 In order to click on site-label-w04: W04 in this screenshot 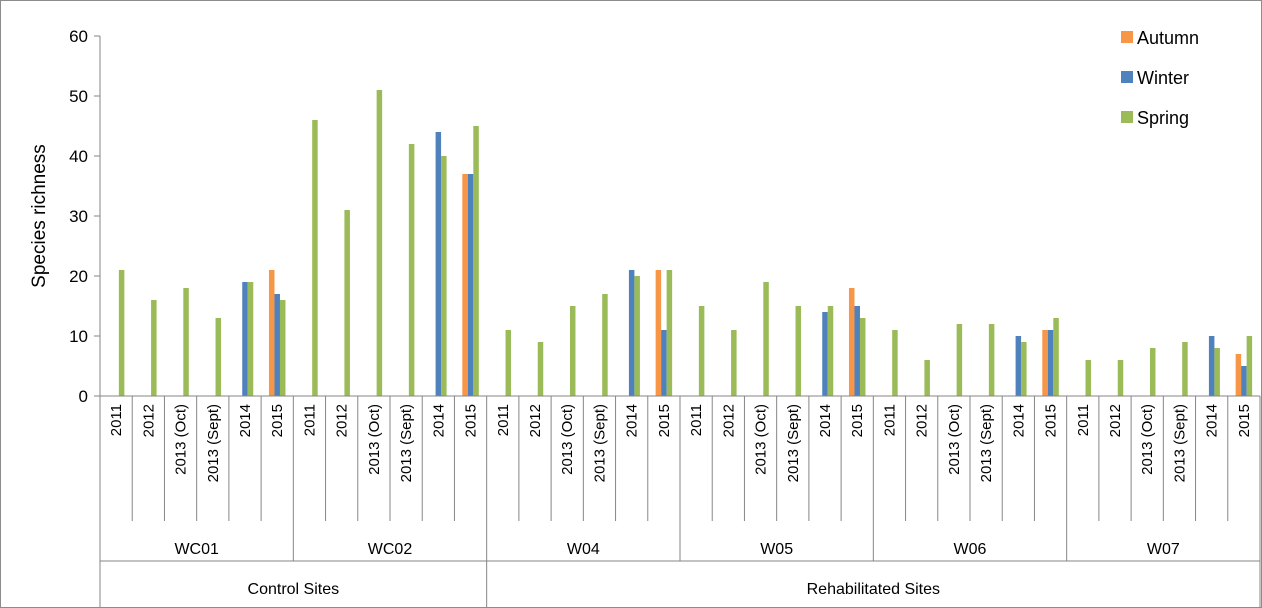, I will do `click(583, 549)`.